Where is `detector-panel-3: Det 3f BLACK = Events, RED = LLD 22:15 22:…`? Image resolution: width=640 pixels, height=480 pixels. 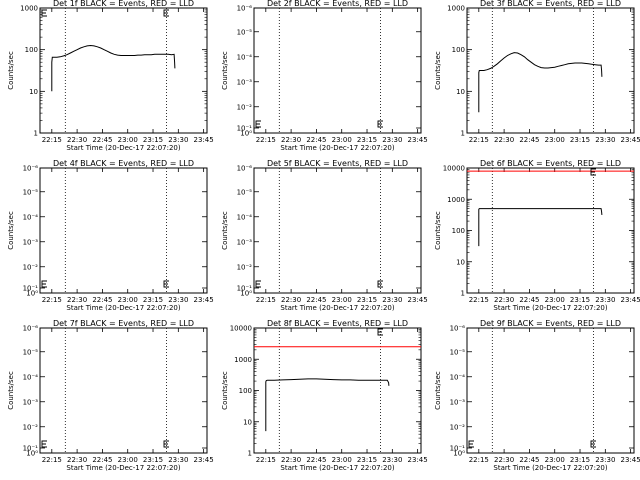 detector-panel-3: Det 3f BLACK = Events, RED = LLD 22:15 22:… is located at coordinates (537, 72).